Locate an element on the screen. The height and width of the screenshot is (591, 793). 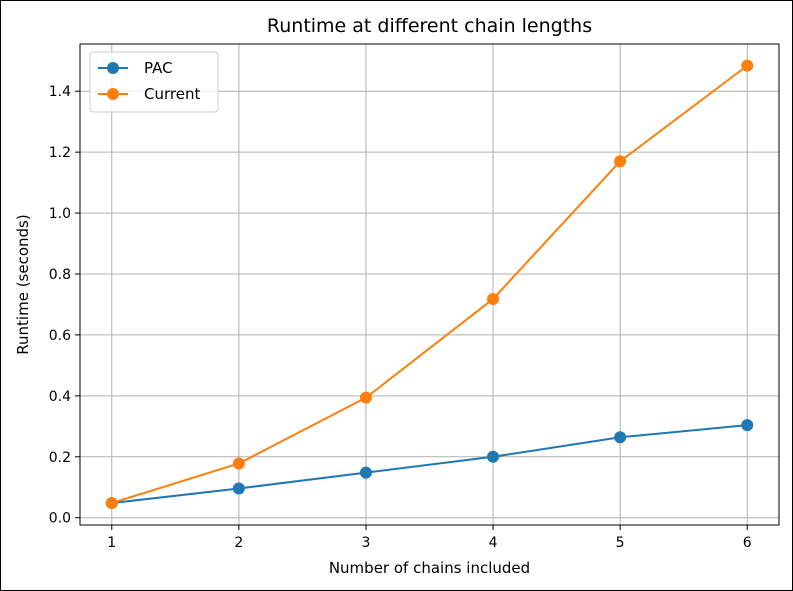
y-tick-label: 1.2 is located at coordinates (60, 153).